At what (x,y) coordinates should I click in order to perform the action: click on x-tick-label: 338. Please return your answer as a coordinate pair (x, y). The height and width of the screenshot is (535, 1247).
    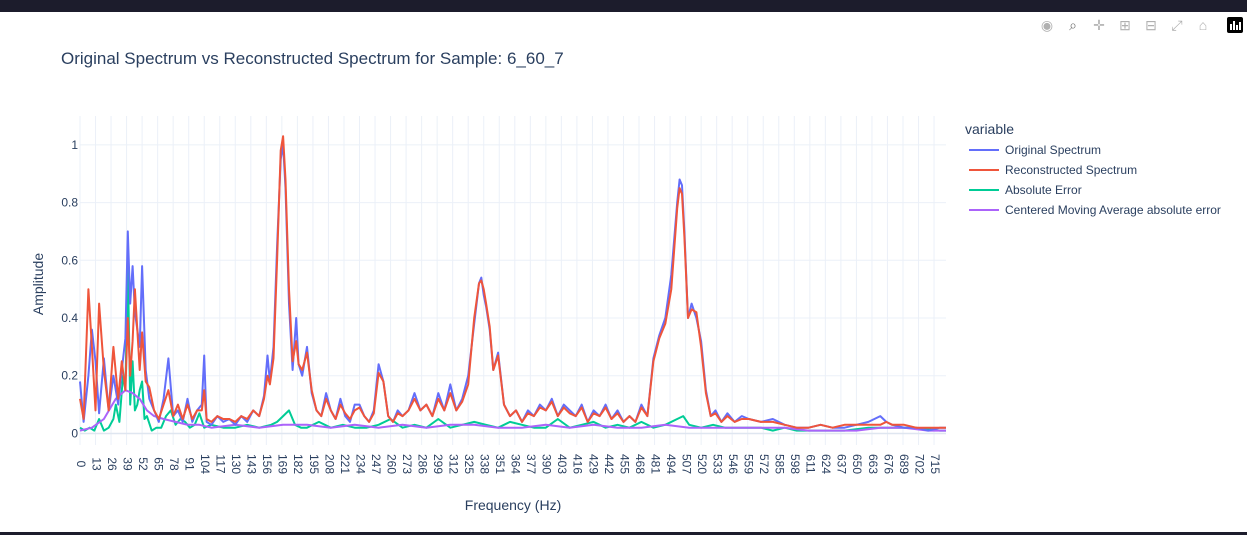
    Looking at the image, I should click on (485, 464).